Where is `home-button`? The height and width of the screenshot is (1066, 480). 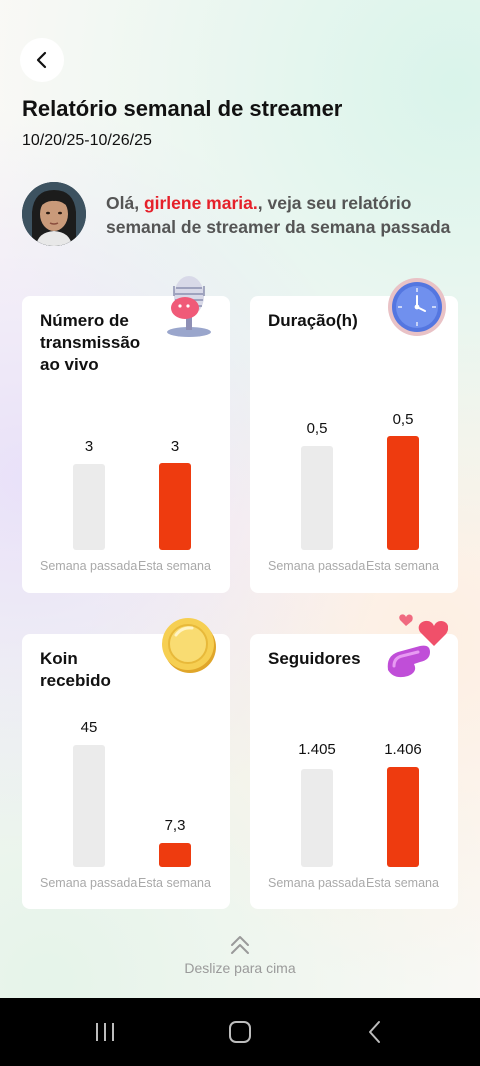
home-button is located at coordinates (240, 1032).